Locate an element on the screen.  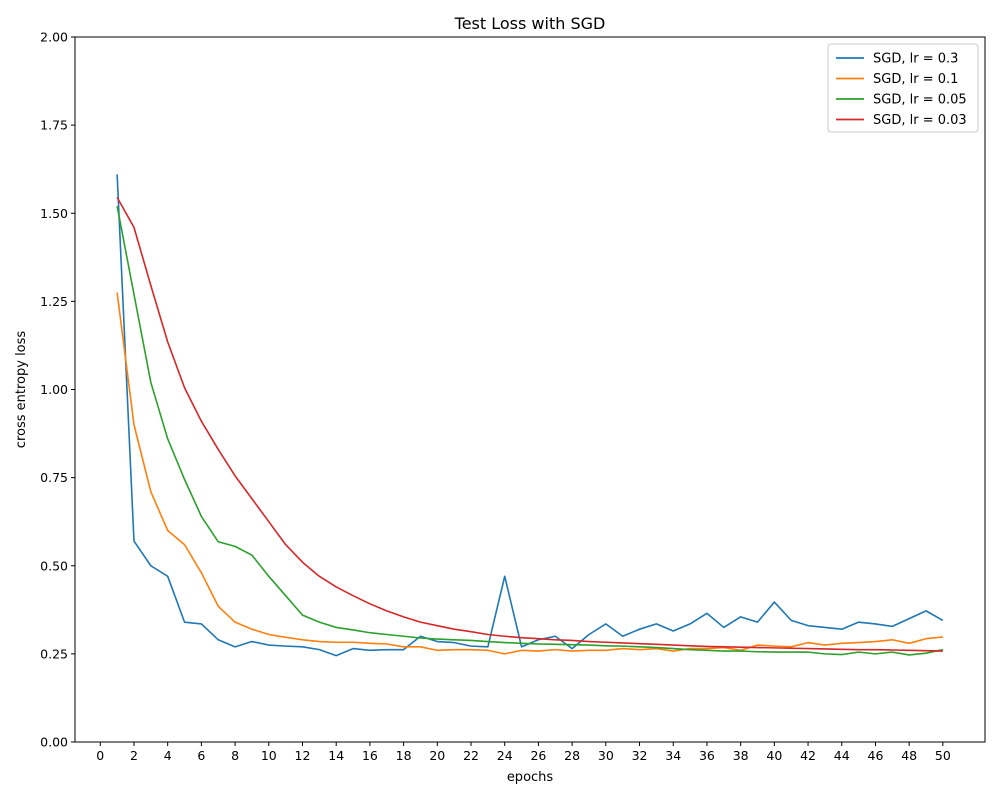
x-tick-label: 28 is located at coordinates (572, 755).